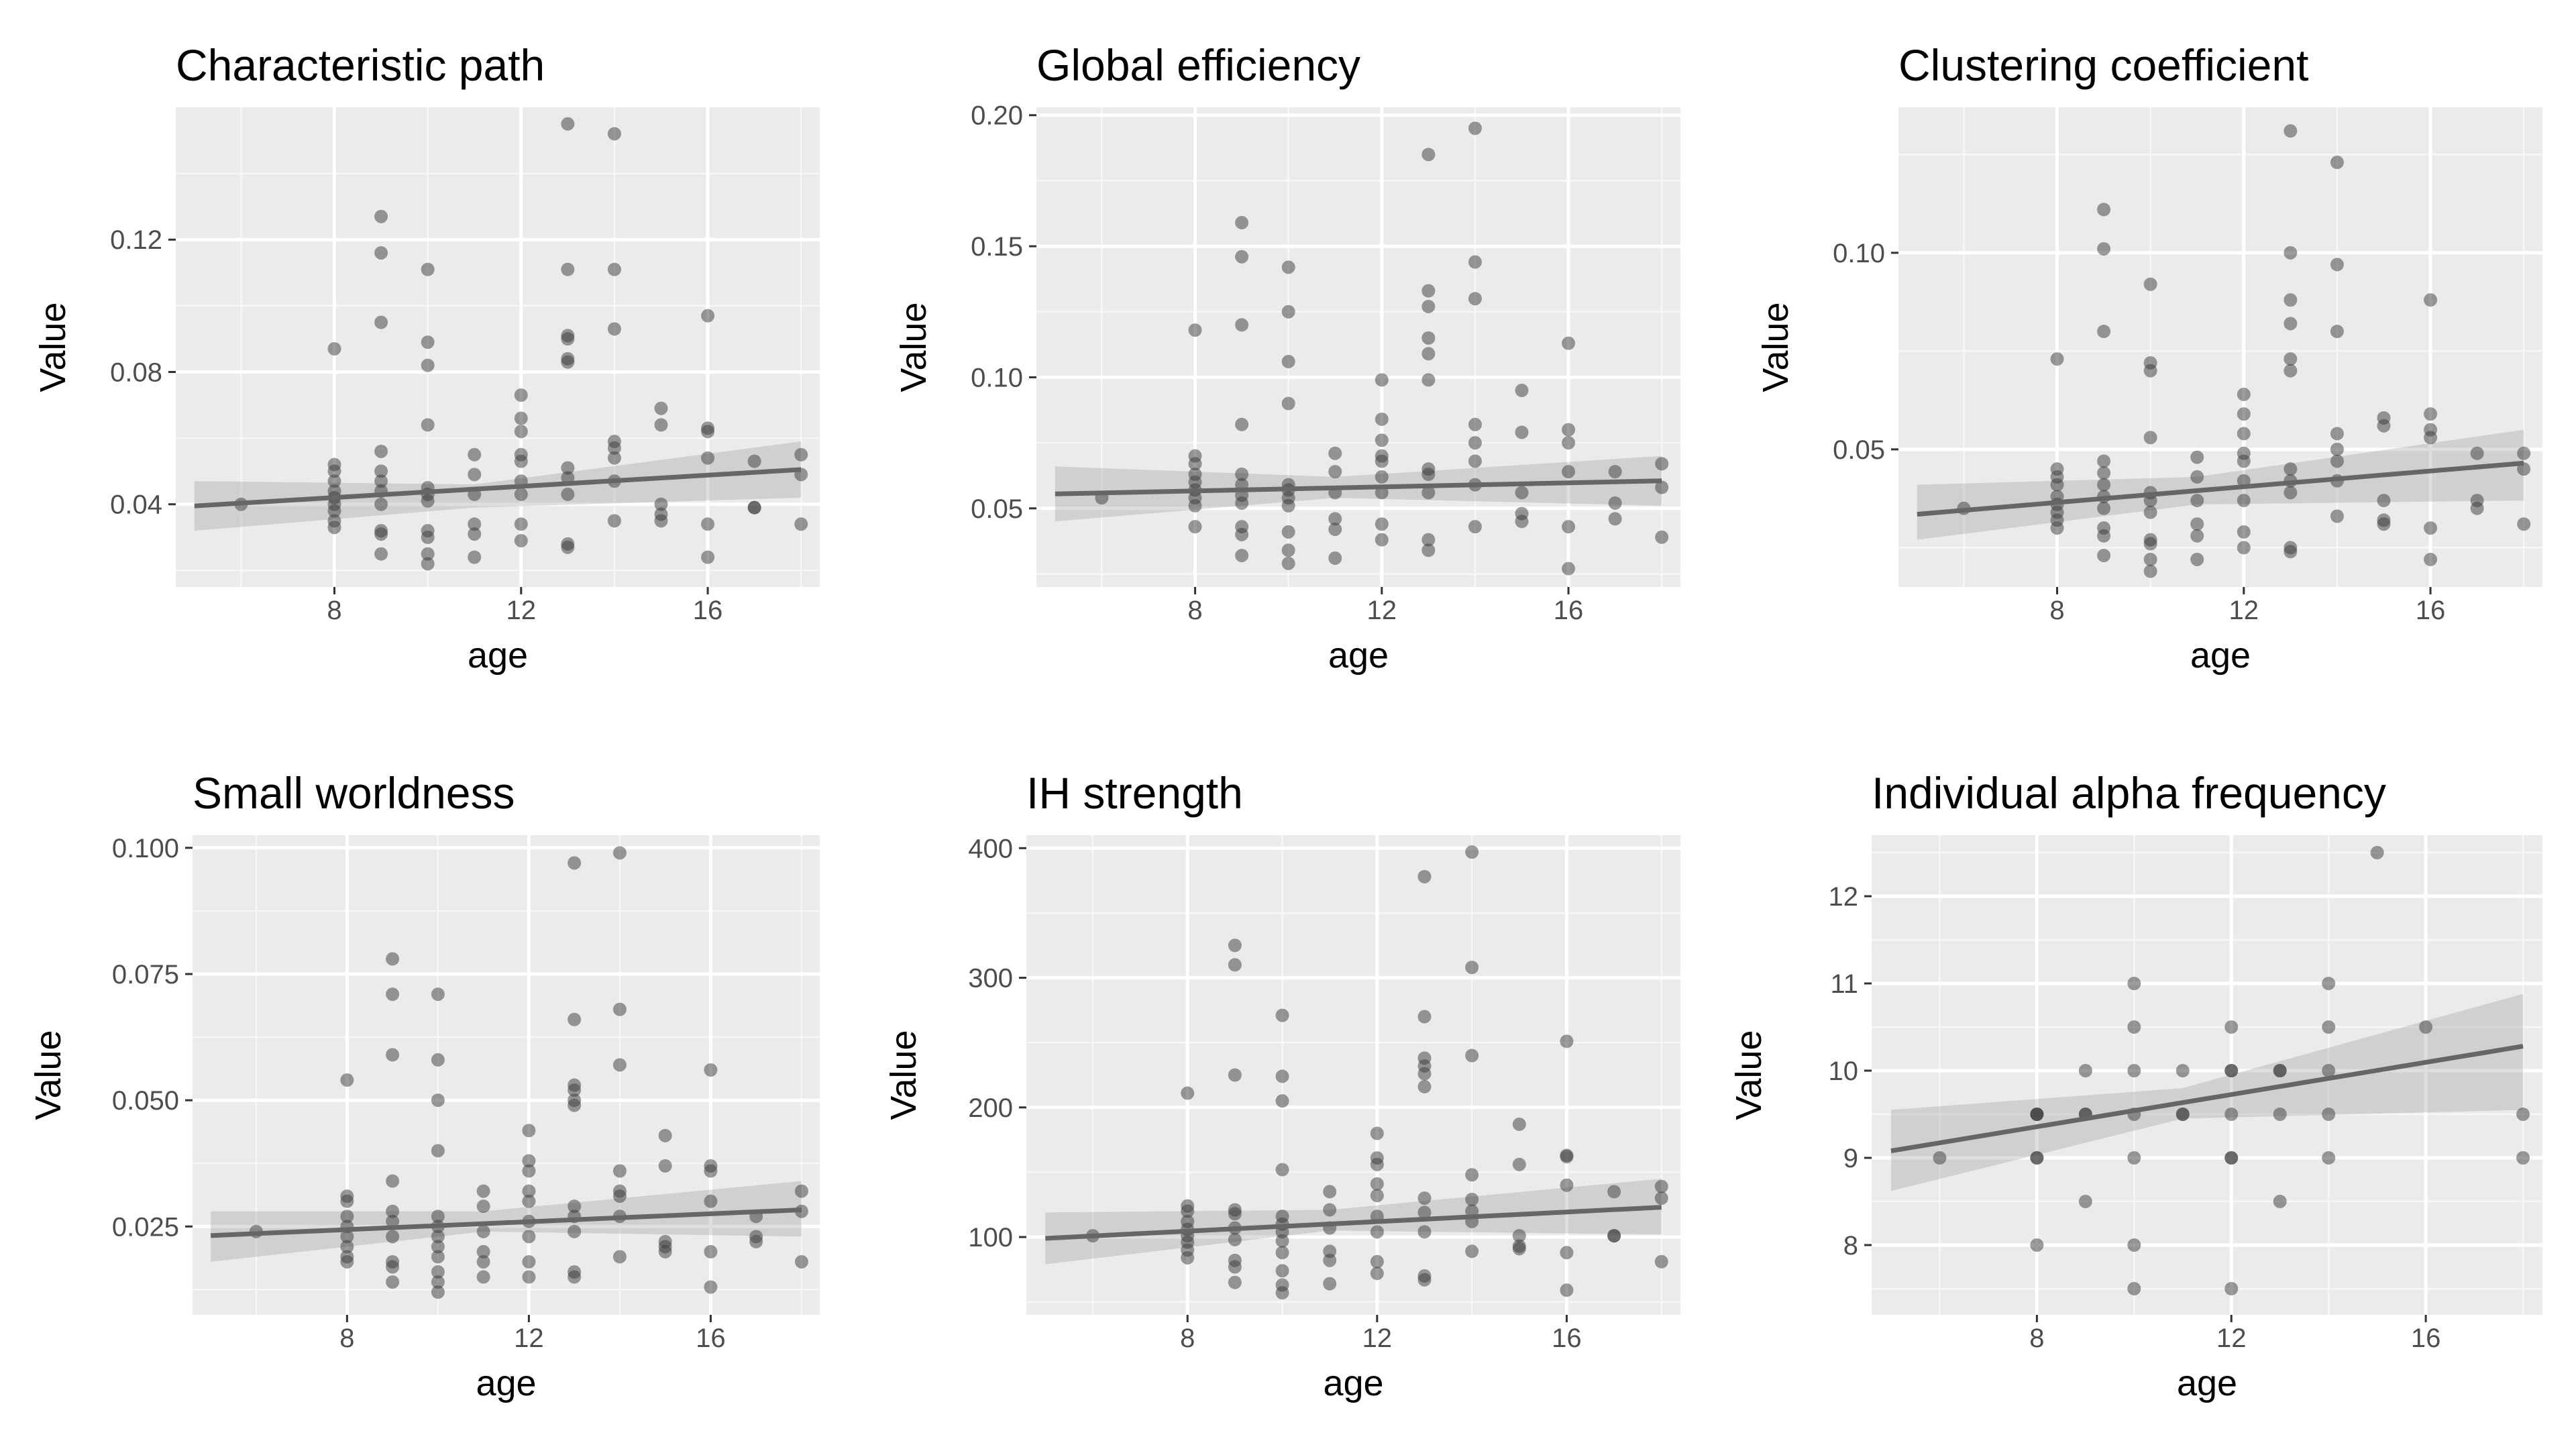  Describe the element at coordinates (1358, 347) in the screenshot. I see `plot-background` at that location.